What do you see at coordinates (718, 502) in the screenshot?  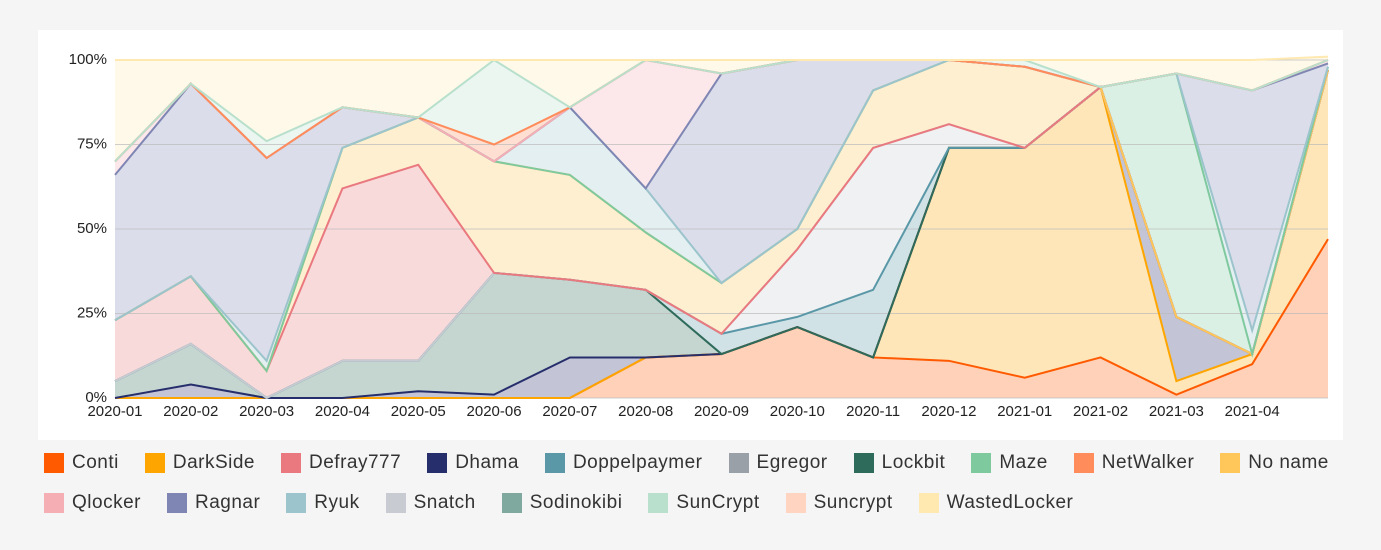 I see `legend-label: SunCrypt` at bounding box center [718, 502].